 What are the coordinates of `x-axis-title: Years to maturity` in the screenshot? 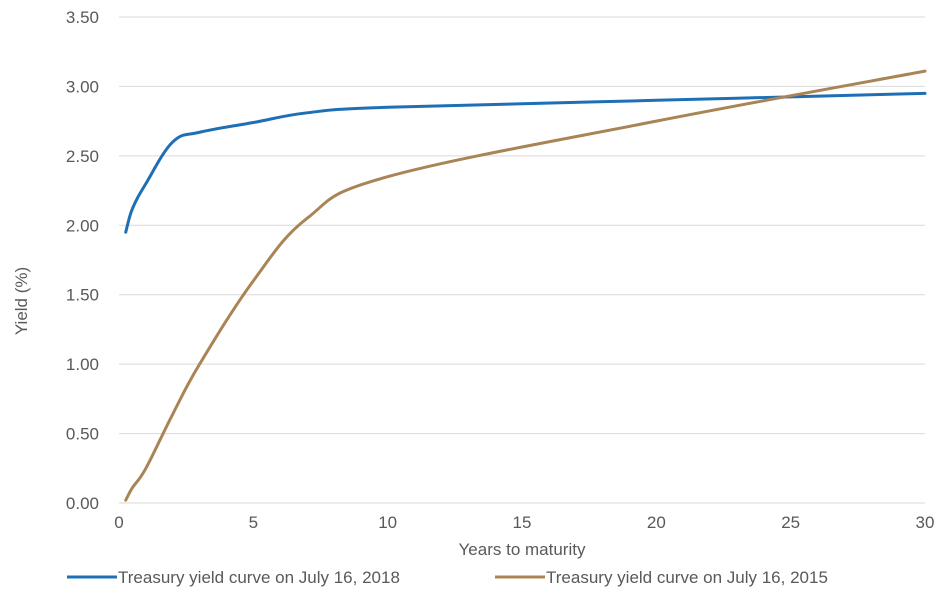 It's located at (522, 549).